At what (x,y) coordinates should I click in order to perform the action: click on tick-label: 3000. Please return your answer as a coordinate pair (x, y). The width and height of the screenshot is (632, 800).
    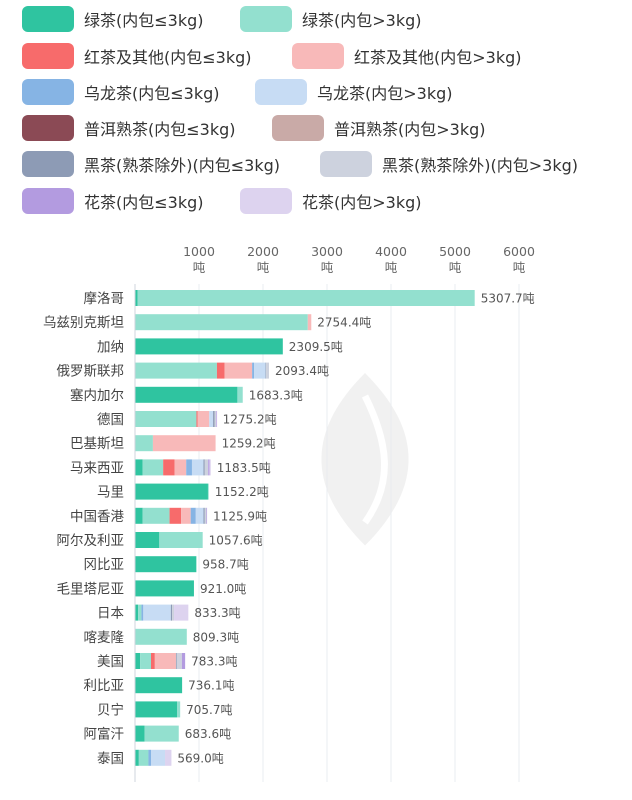
    Looking at the image, I should click on (327, 251).